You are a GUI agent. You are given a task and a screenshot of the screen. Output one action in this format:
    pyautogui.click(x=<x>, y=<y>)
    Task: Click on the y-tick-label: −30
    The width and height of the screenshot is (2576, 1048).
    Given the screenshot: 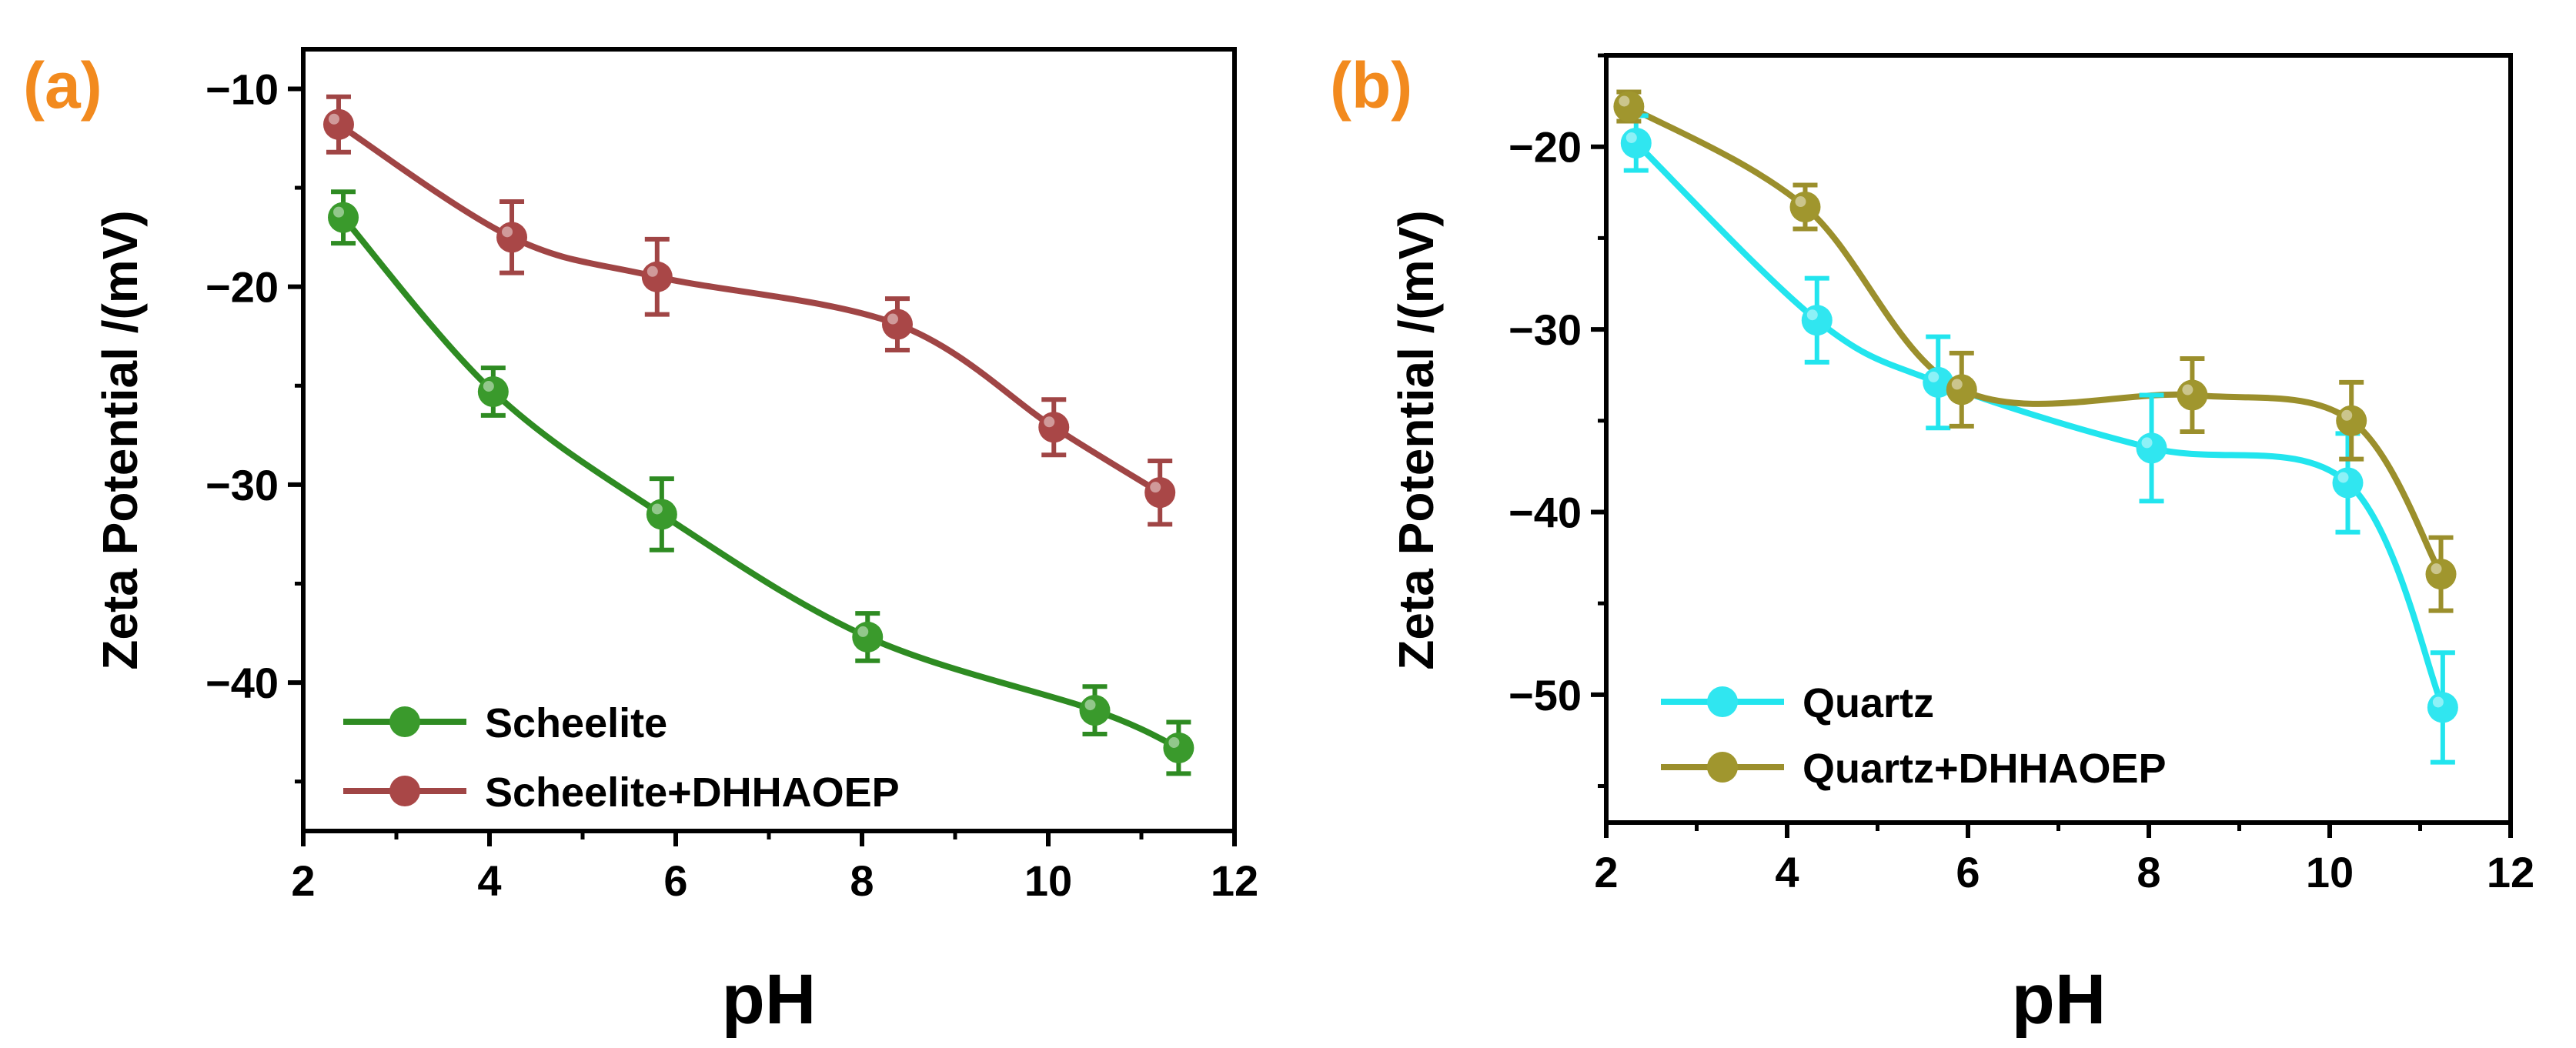 What is the action you would take?
    pyautogui.click(x=242, y=485)
    